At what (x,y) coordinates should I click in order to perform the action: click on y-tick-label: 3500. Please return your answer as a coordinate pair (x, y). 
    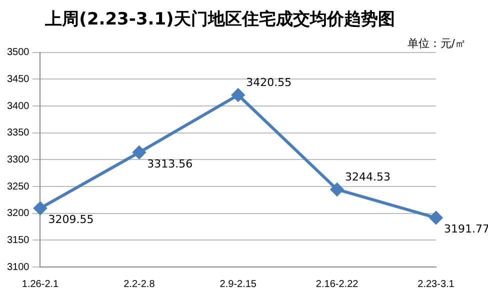
    Looking at the image, I should click on (18, 52).